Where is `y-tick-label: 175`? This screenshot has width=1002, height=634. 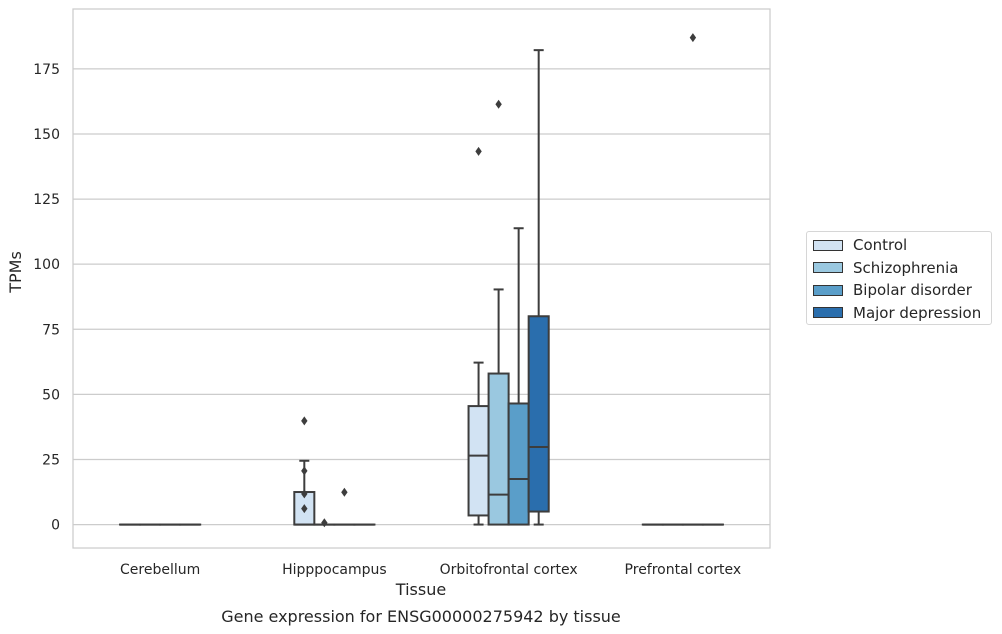 y-tick-label: 175 is located at coordinates (46, 70).